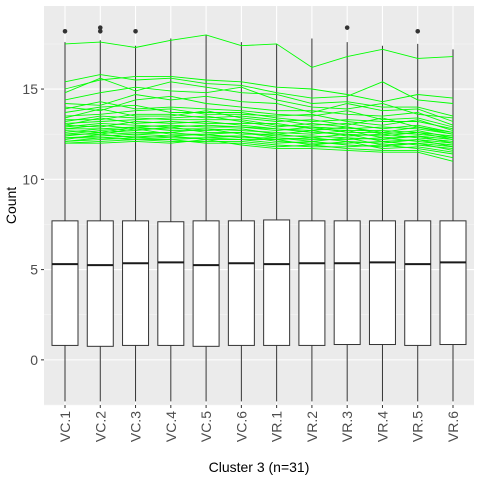  What do you see at coordinates (206, 218) in the screenshot?
I see `boxplot-VC.5` at bounding box center [206, 218].